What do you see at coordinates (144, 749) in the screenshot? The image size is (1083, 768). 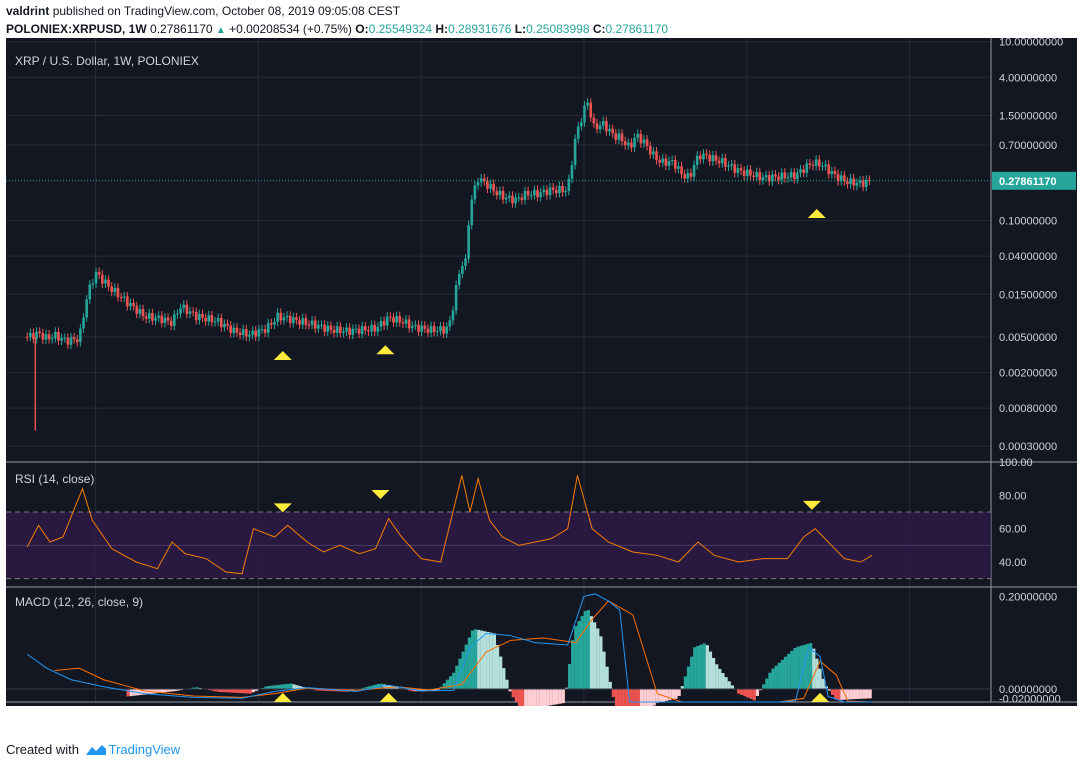 I see `tradingview-link: TradingView` at bounding box center [144, 749].